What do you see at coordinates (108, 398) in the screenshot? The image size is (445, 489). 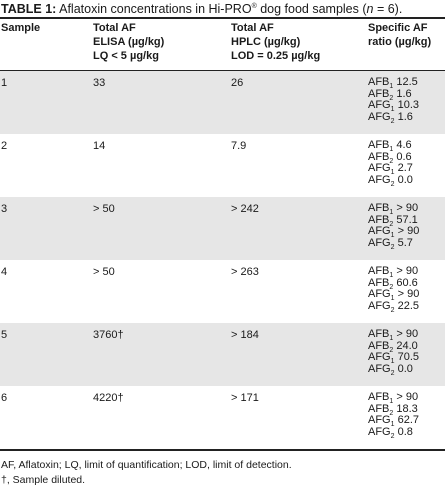 I see `elisa-cell: 4220†` at bounding box center [108, 398].